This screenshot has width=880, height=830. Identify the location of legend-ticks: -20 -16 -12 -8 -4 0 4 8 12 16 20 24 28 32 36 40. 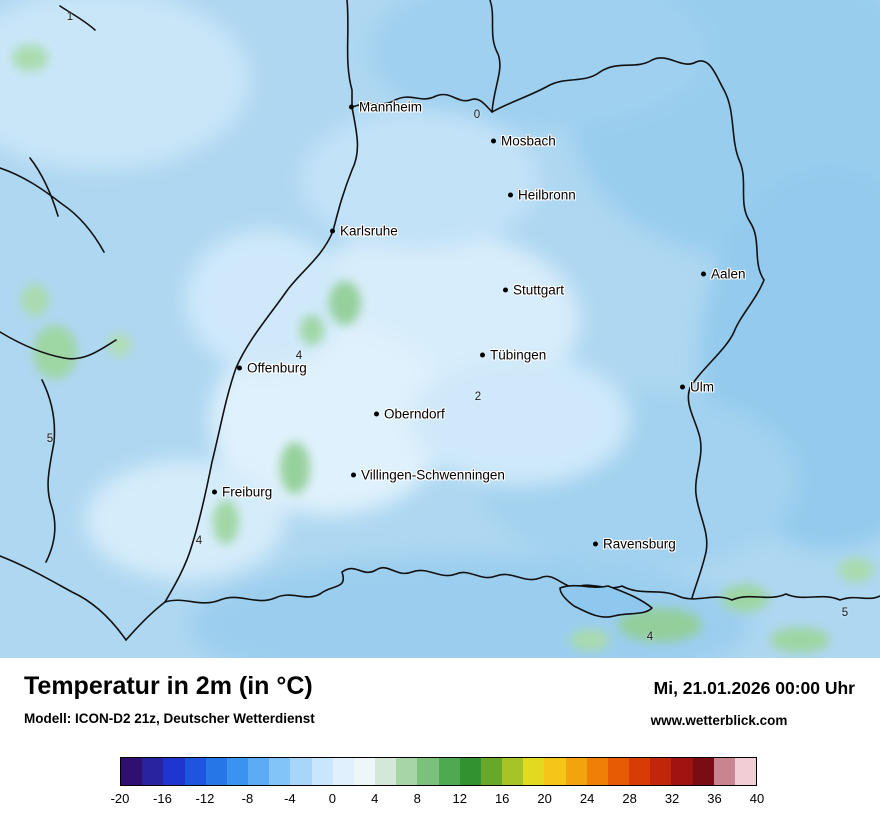
(438, 800).